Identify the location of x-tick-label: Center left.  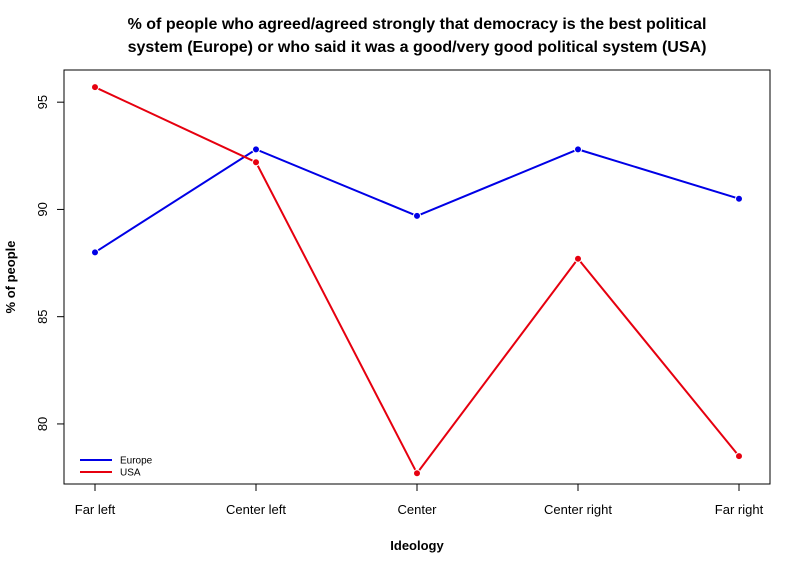
(256, 509).